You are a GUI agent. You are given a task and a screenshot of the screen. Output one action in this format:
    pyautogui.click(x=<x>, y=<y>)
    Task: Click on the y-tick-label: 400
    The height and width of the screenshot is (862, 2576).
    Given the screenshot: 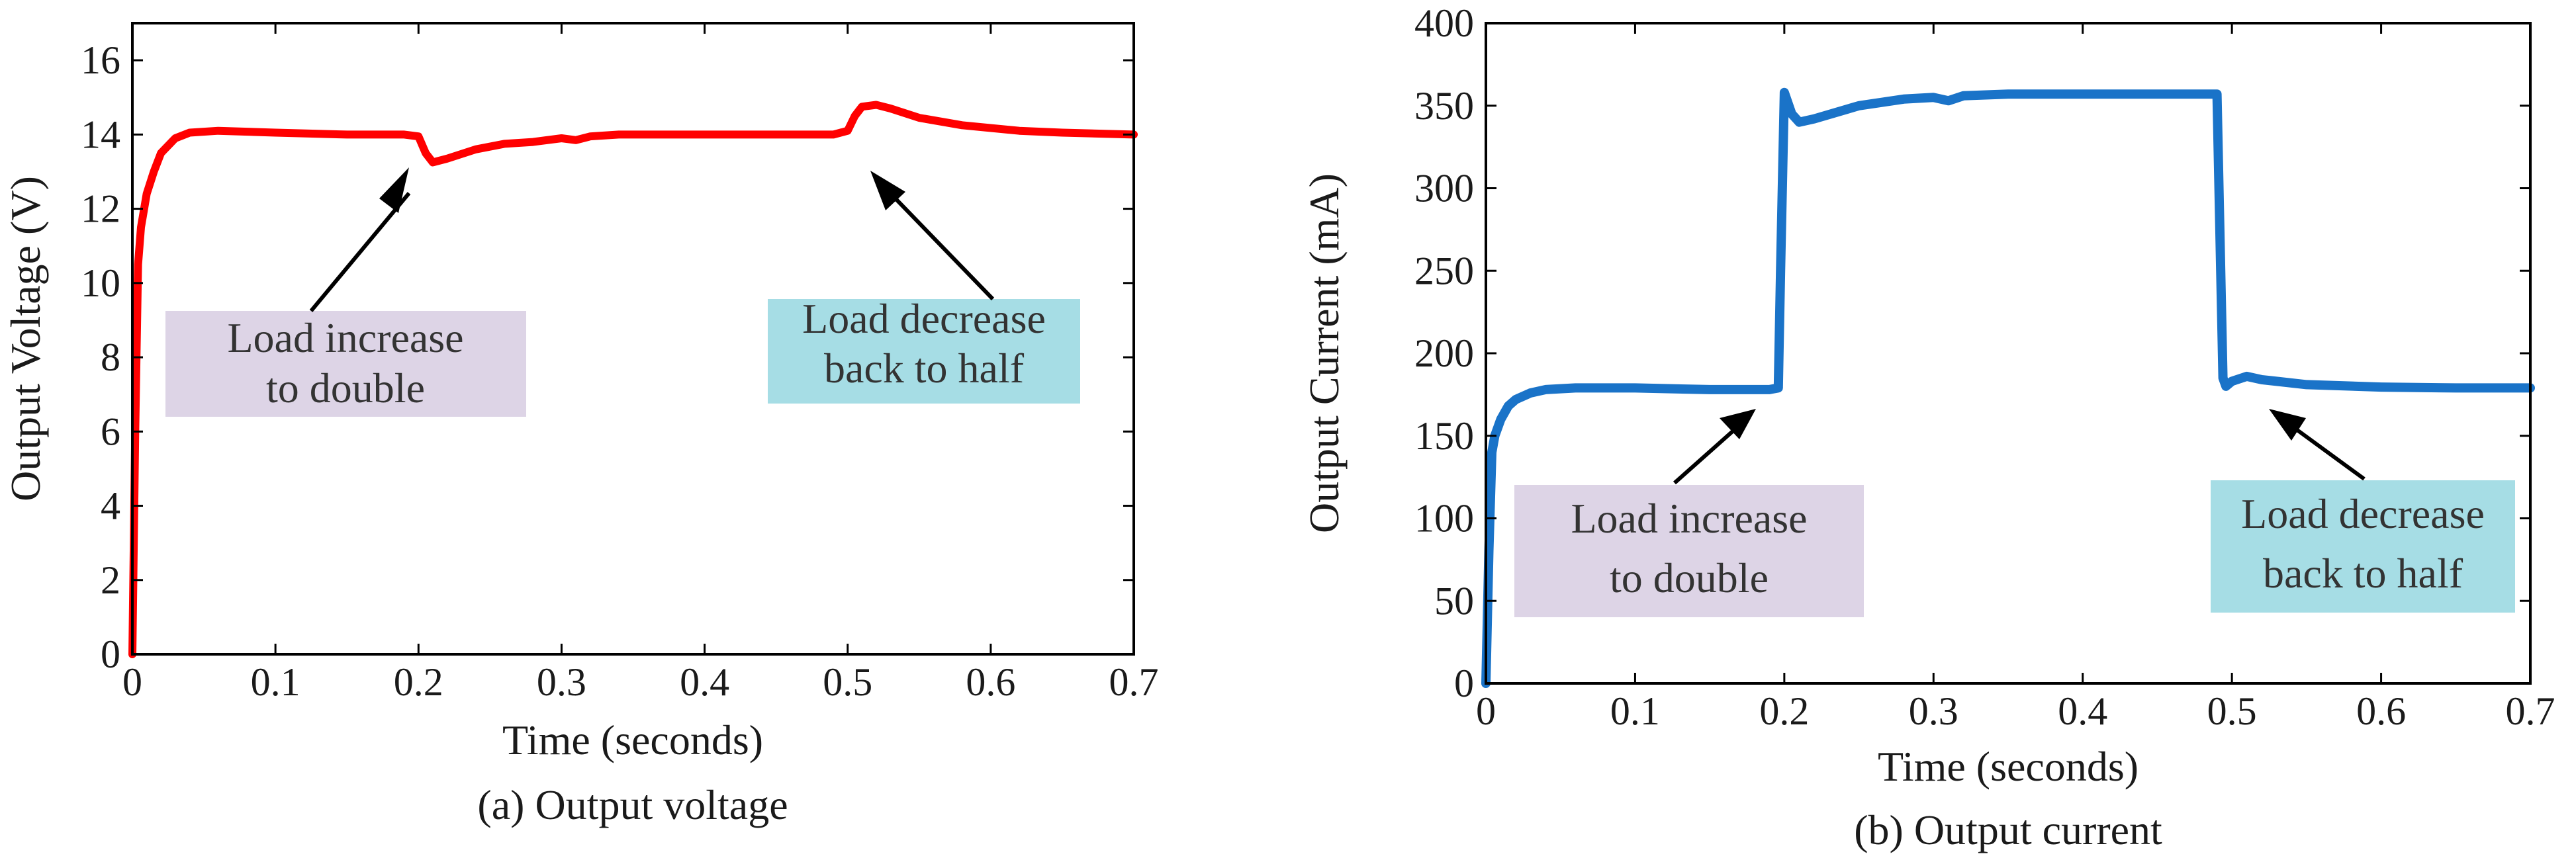 What is the action you would take?
    pyautogui.click(x=1444, y=23)
    